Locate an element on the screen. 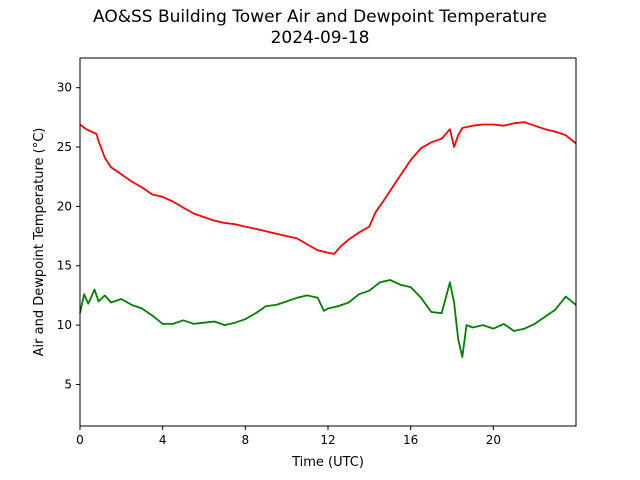  x-tick-label: 4 is located at coordinates (163, 440).